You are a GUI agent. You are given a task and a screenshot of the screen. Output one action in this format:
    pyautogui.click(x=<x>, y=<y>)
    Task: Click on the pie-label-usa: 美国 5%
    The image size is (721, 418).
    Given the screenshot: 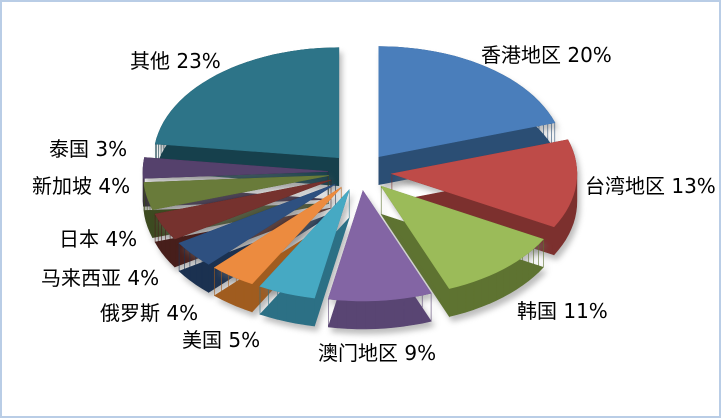 What is the action you would take?
    pyautogui.click(x=221, y=340)
    